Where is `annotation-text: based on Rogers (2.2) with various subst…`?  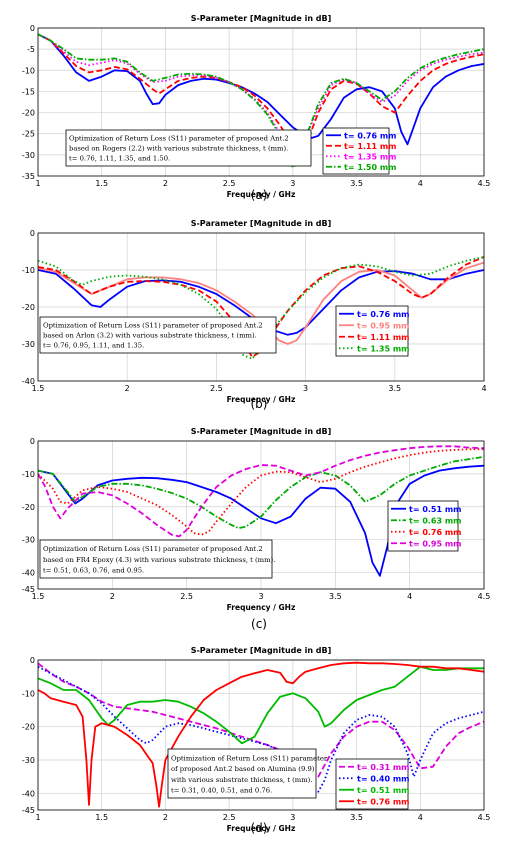
annotation-text: based on Rogers (2.2) with various subst… is located at coordinates (178, 149).